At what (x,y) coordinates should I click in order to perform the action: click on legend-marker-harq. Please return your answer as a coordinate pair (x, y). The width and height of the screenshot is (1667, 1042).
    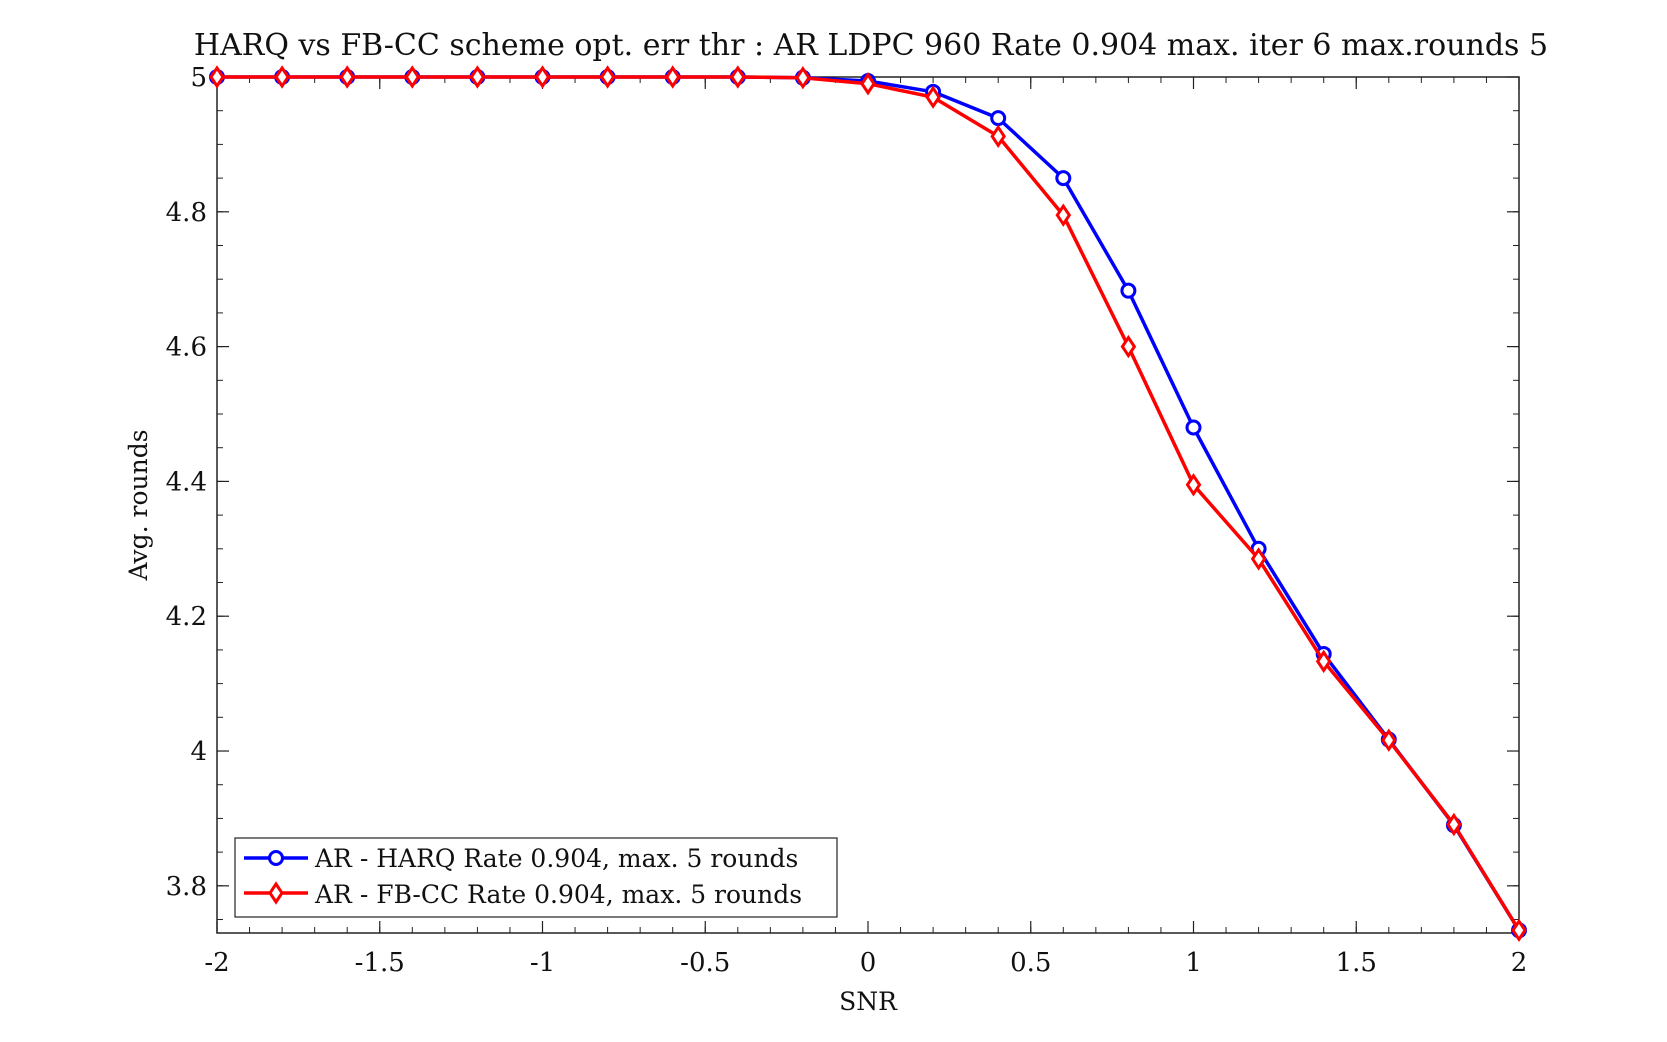
    Looking at the image, I should click on (276, 858).